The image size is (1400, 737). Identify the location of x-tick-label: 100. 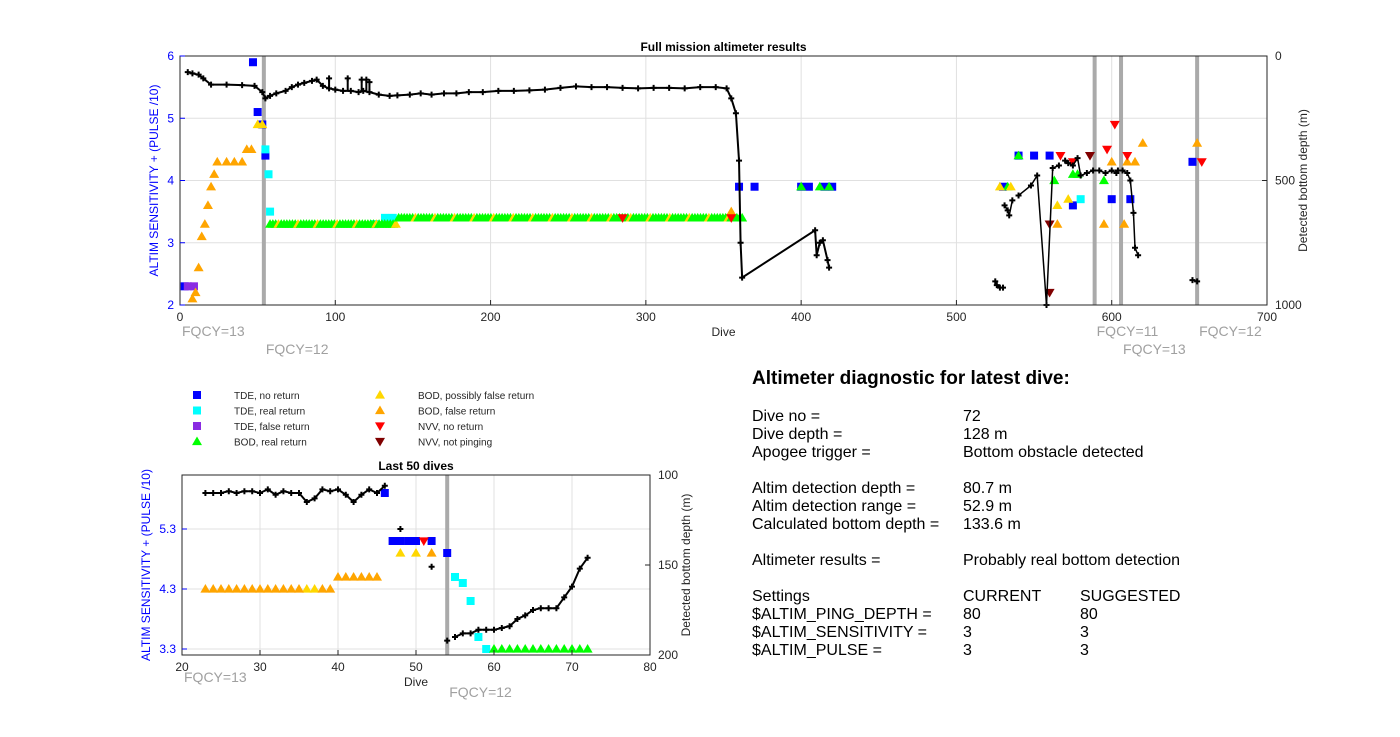
(335, 317).